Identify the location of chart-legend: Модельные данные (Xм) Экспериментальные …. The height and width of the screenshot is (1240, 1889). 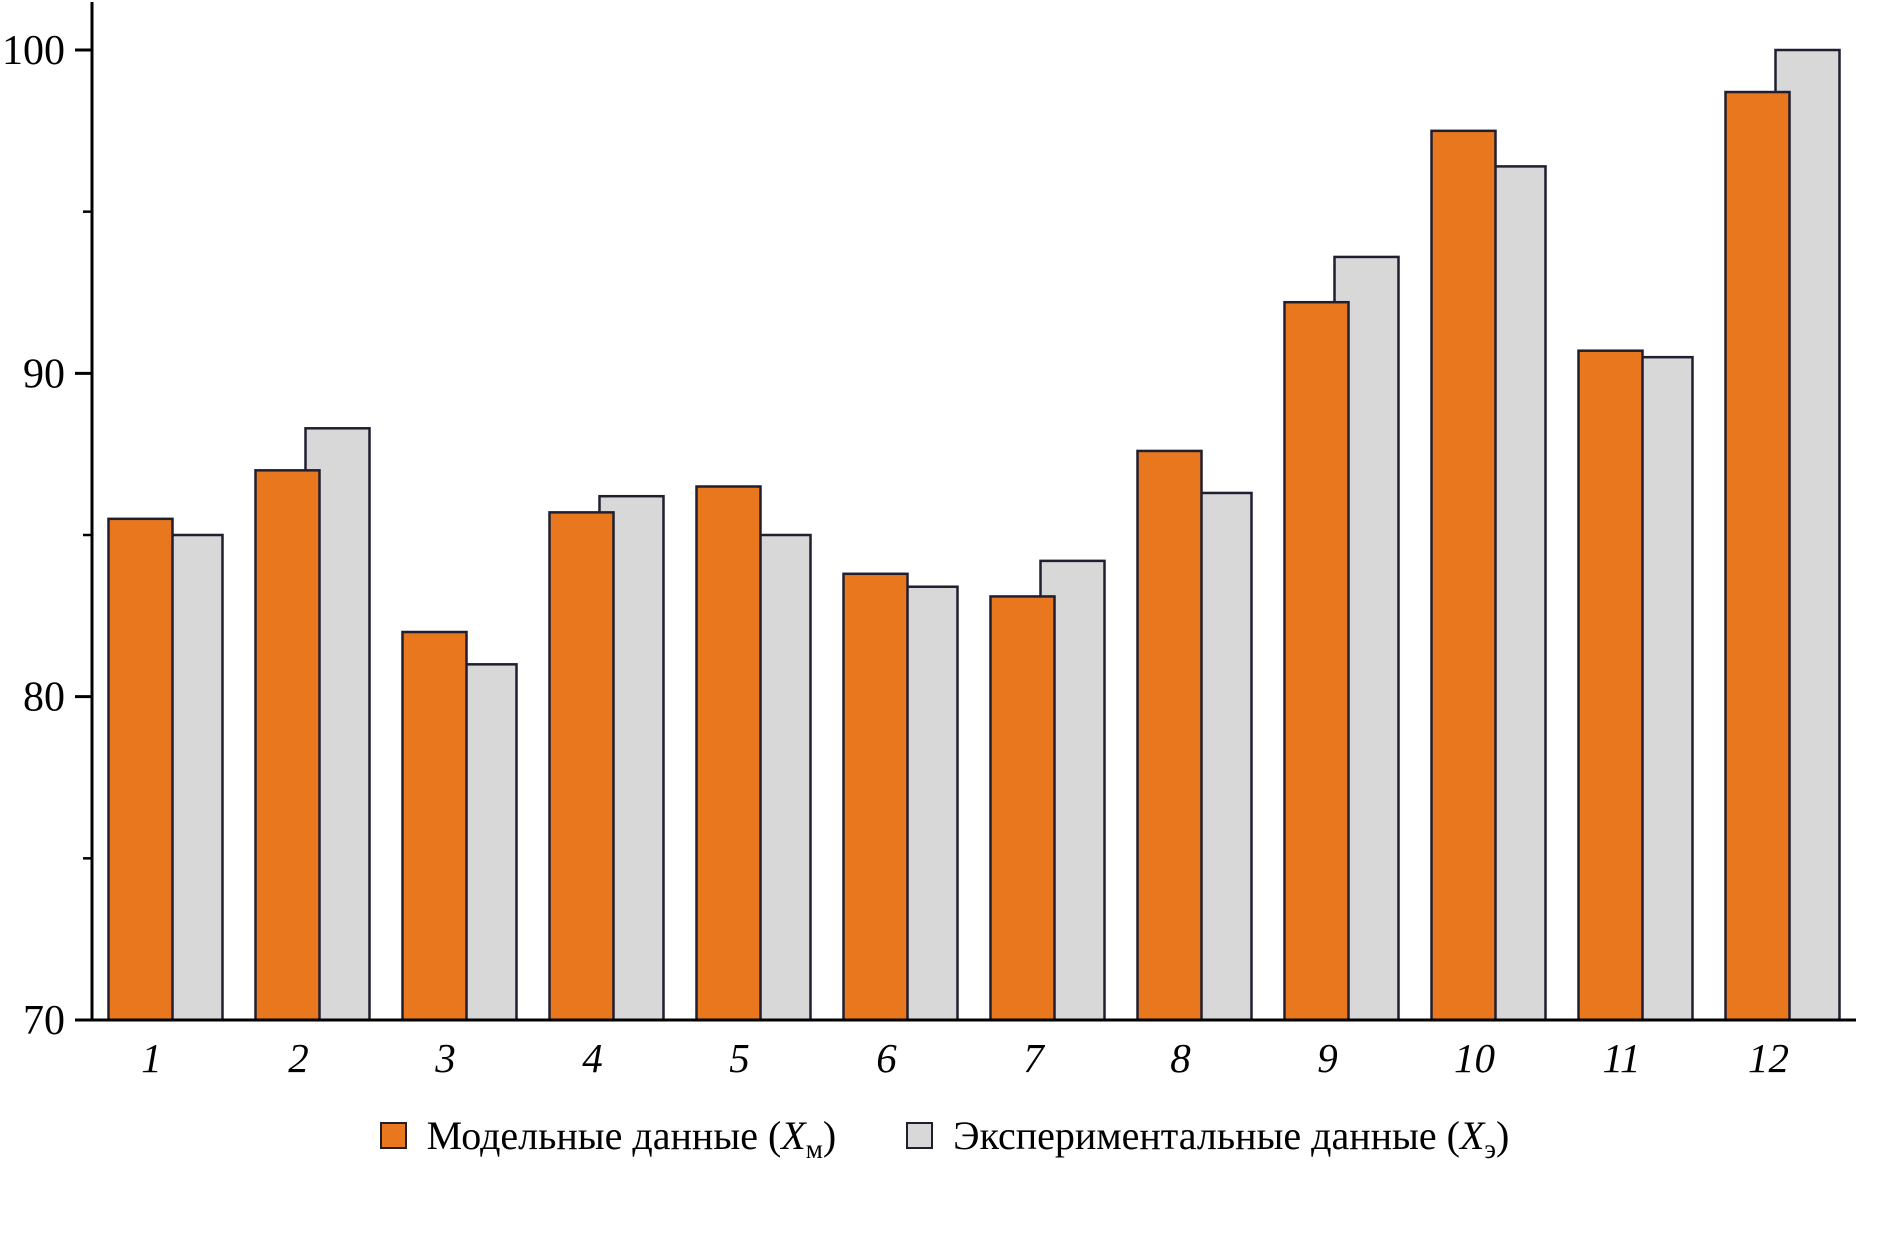
(944, 1138).